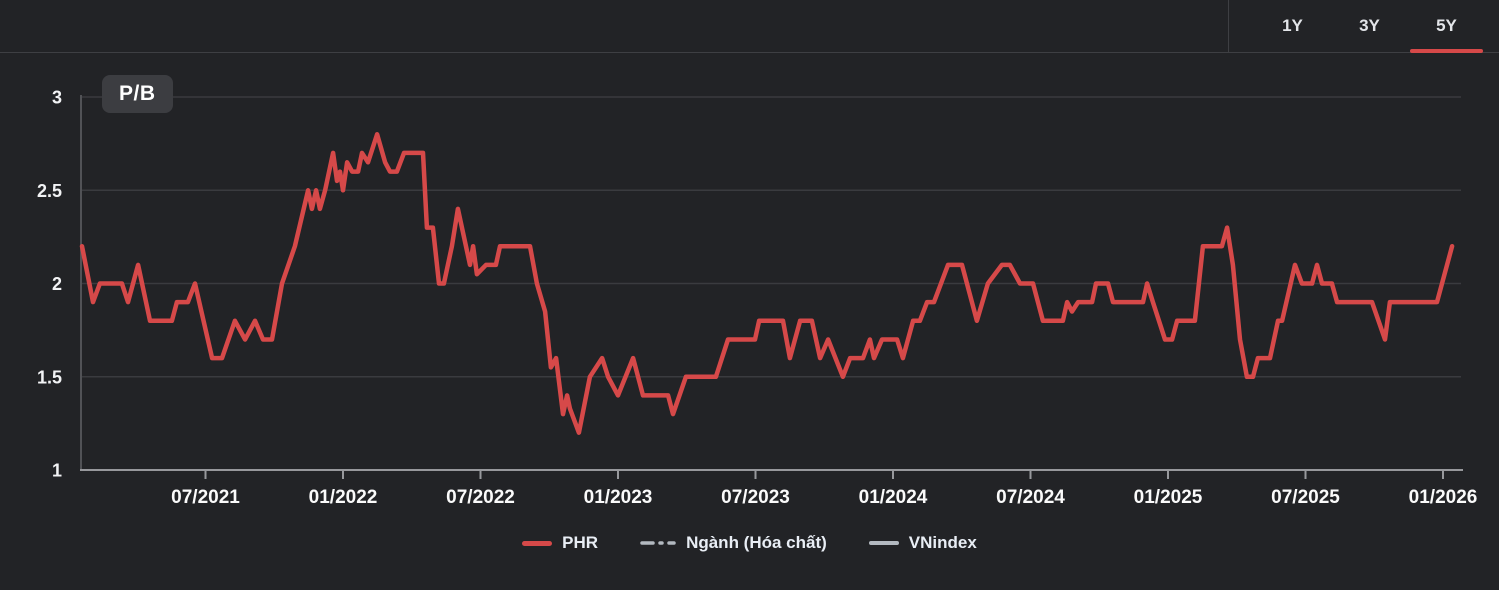 The image size is (1499, 590). Describe the element at coordinates (942, 542) in the screenshot. I see `legend-label-vnindex: VNindex` at that location.